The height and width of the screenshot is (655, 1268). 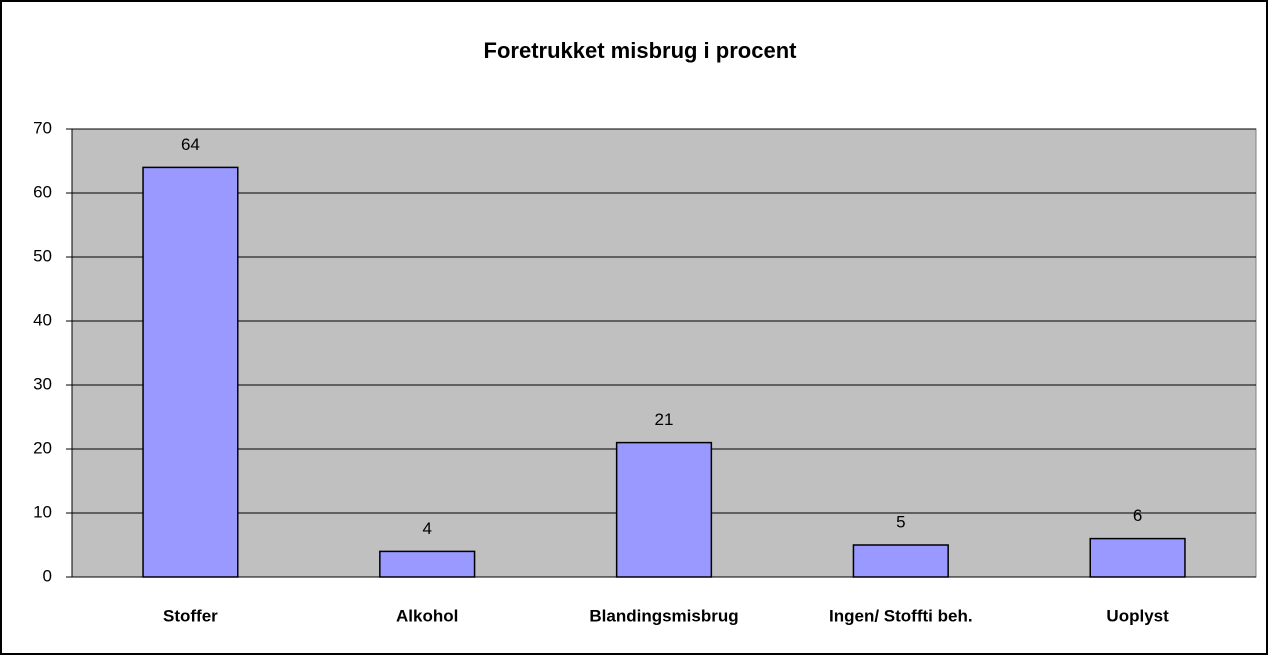 I want to click on data-label: 5, so click(x=900, y=521).